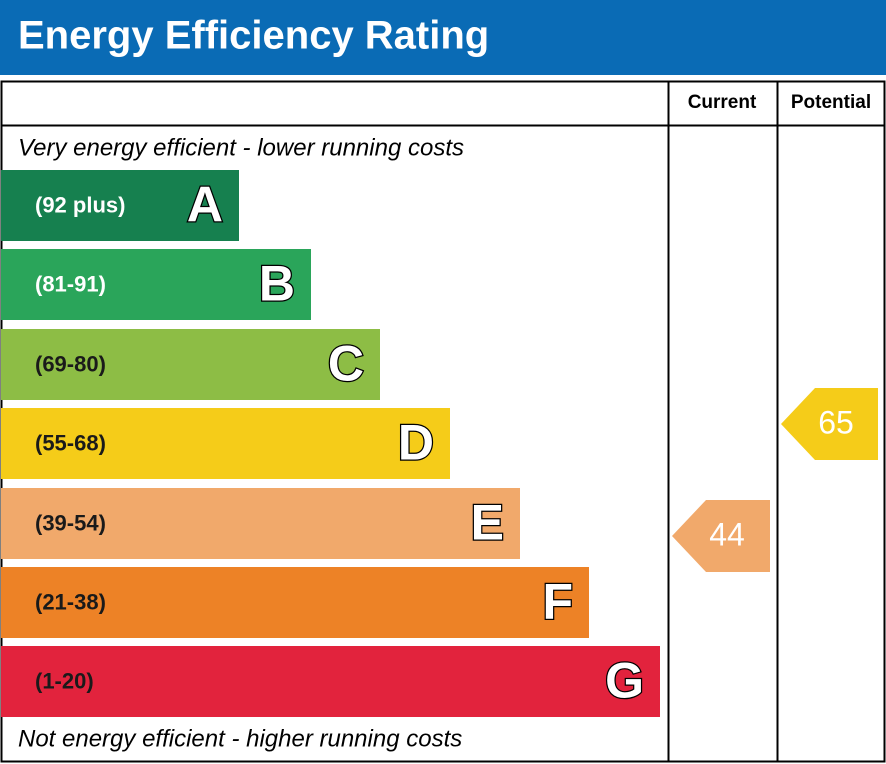  I want to click on band-letter: F, so click(557, 602).